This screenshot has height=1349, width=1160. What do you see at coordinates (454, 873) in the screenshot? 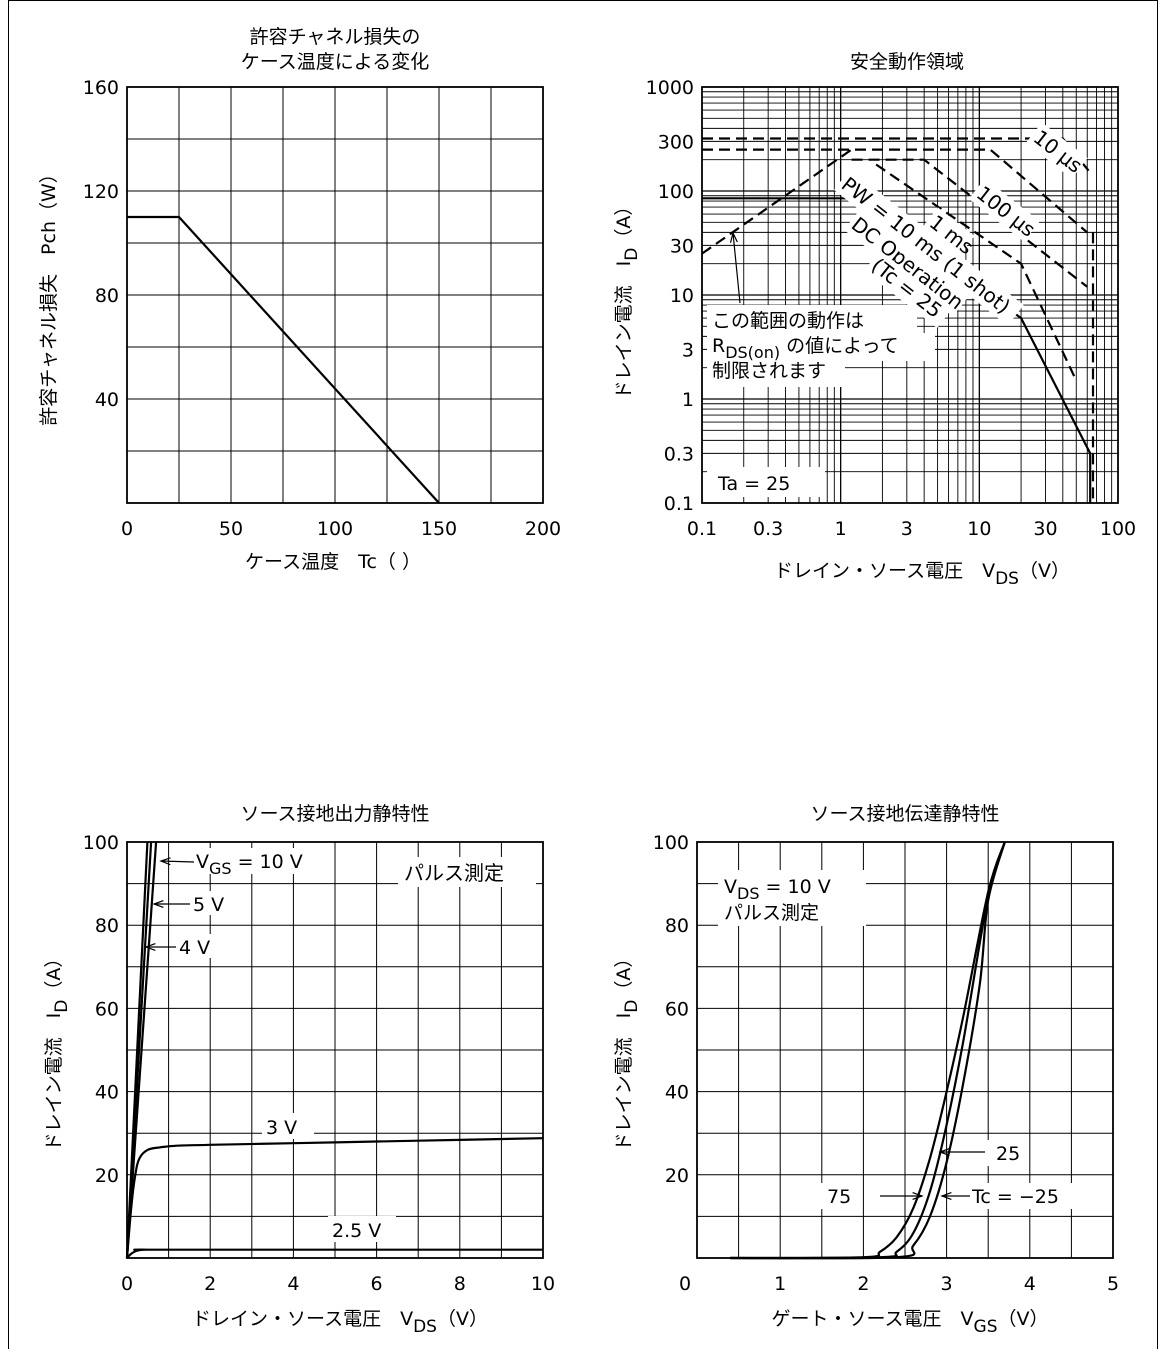
I see `chart3-label-pulse: パルス測定` at bounding box center [454, 873].